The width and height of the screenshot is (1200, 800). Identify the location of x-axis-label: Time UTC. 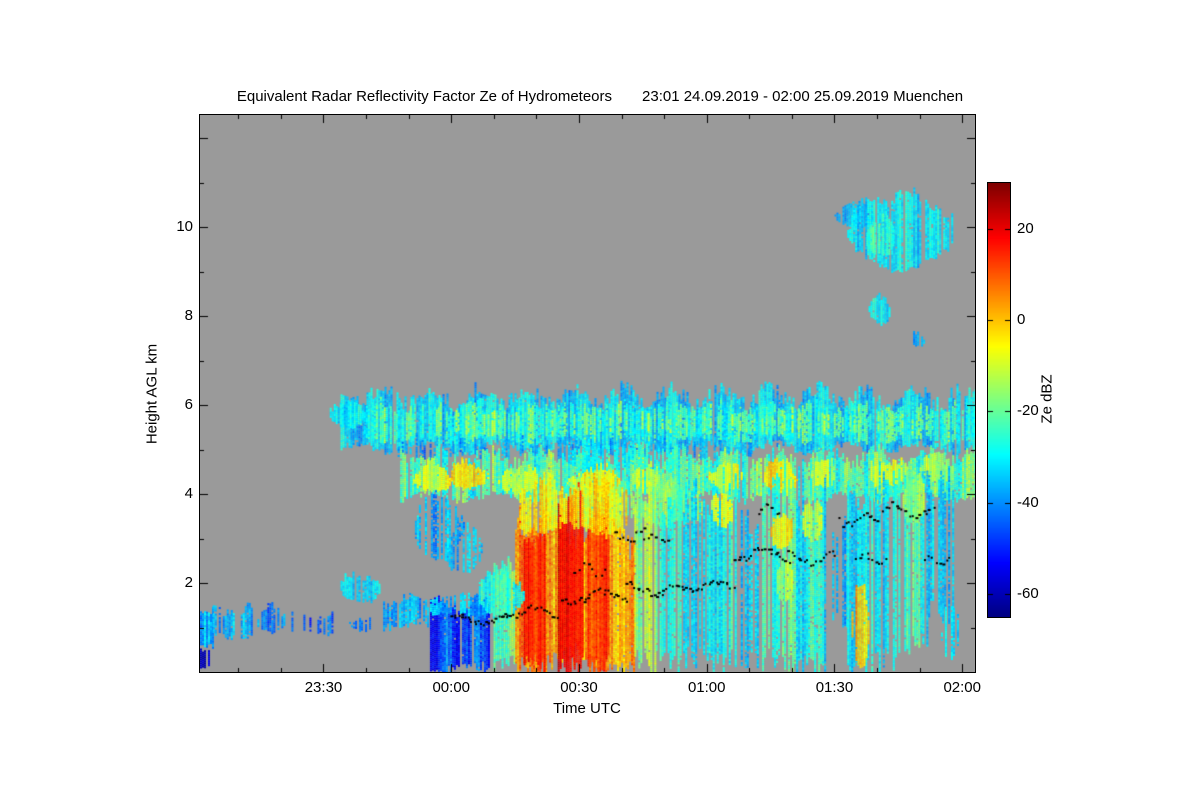
(587, 708).